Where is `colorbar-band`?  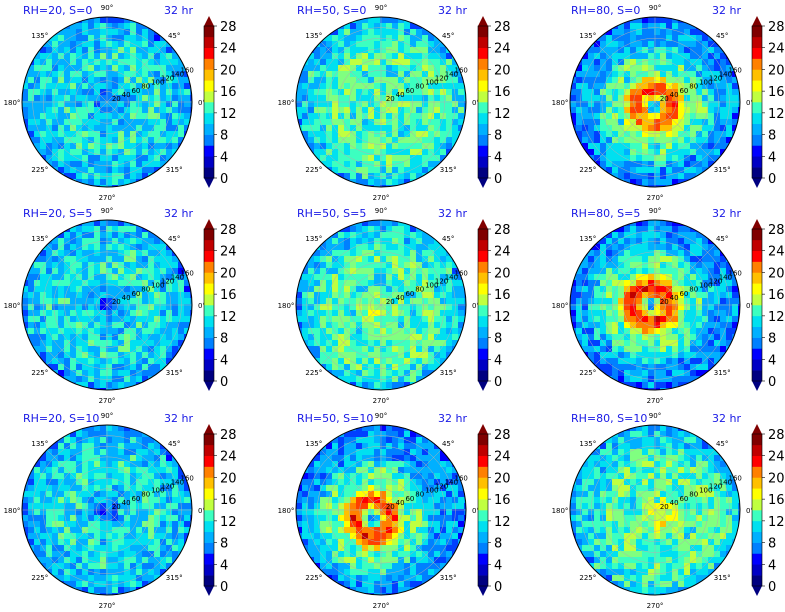 colorbar-band is located at coordinates (209, 53).